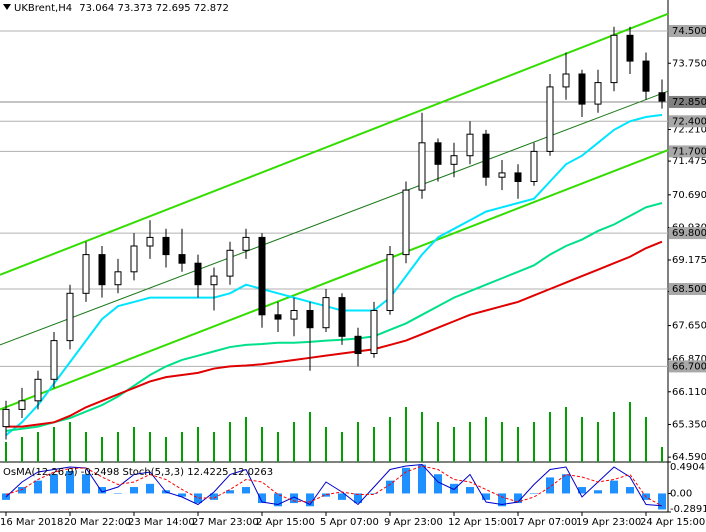 This screenshot has width=706, height=532. Describe the element at coordinates (334, 485) in the screenshot. I see `indicator-line` at that location.